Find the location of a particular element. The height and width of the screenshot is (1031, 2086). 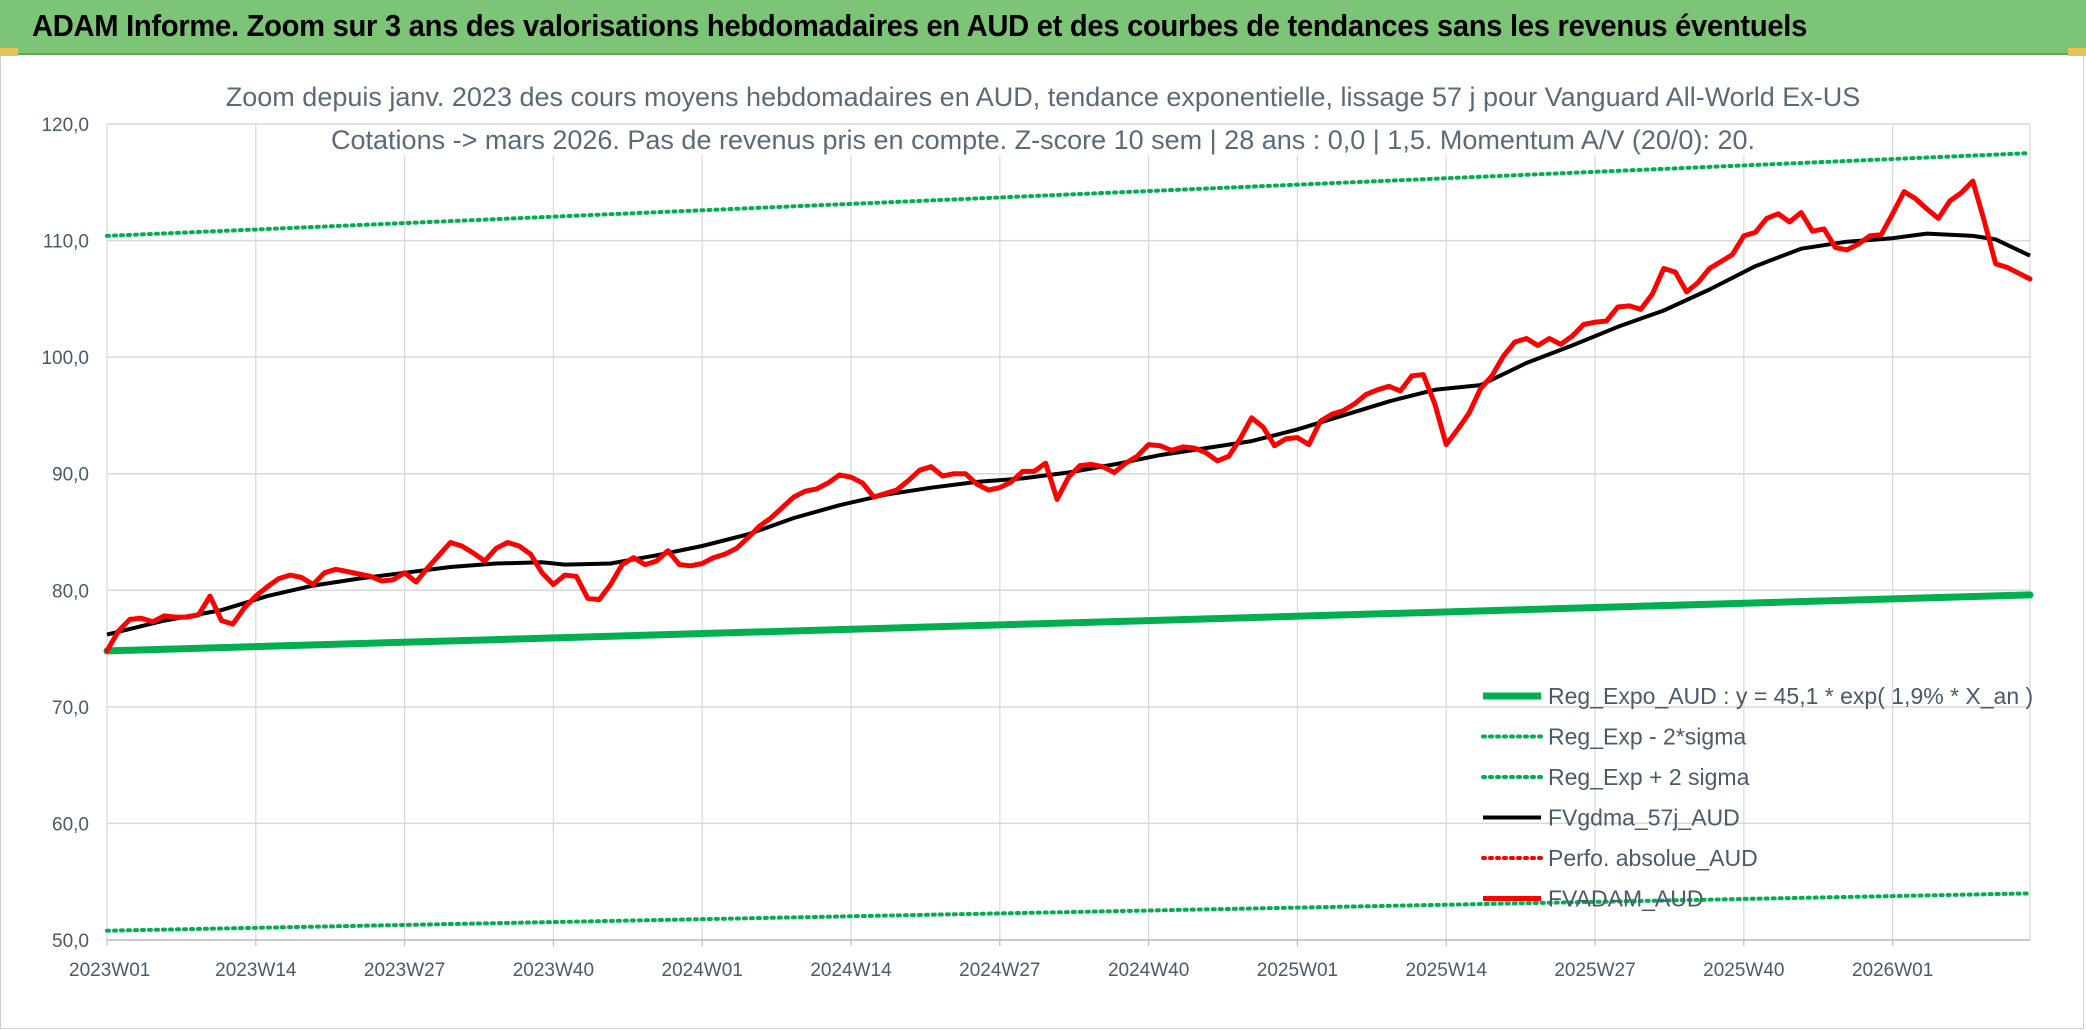

legend-label-2: Reg_Exp - 2*sigma is located at coordinates (1647, 737).